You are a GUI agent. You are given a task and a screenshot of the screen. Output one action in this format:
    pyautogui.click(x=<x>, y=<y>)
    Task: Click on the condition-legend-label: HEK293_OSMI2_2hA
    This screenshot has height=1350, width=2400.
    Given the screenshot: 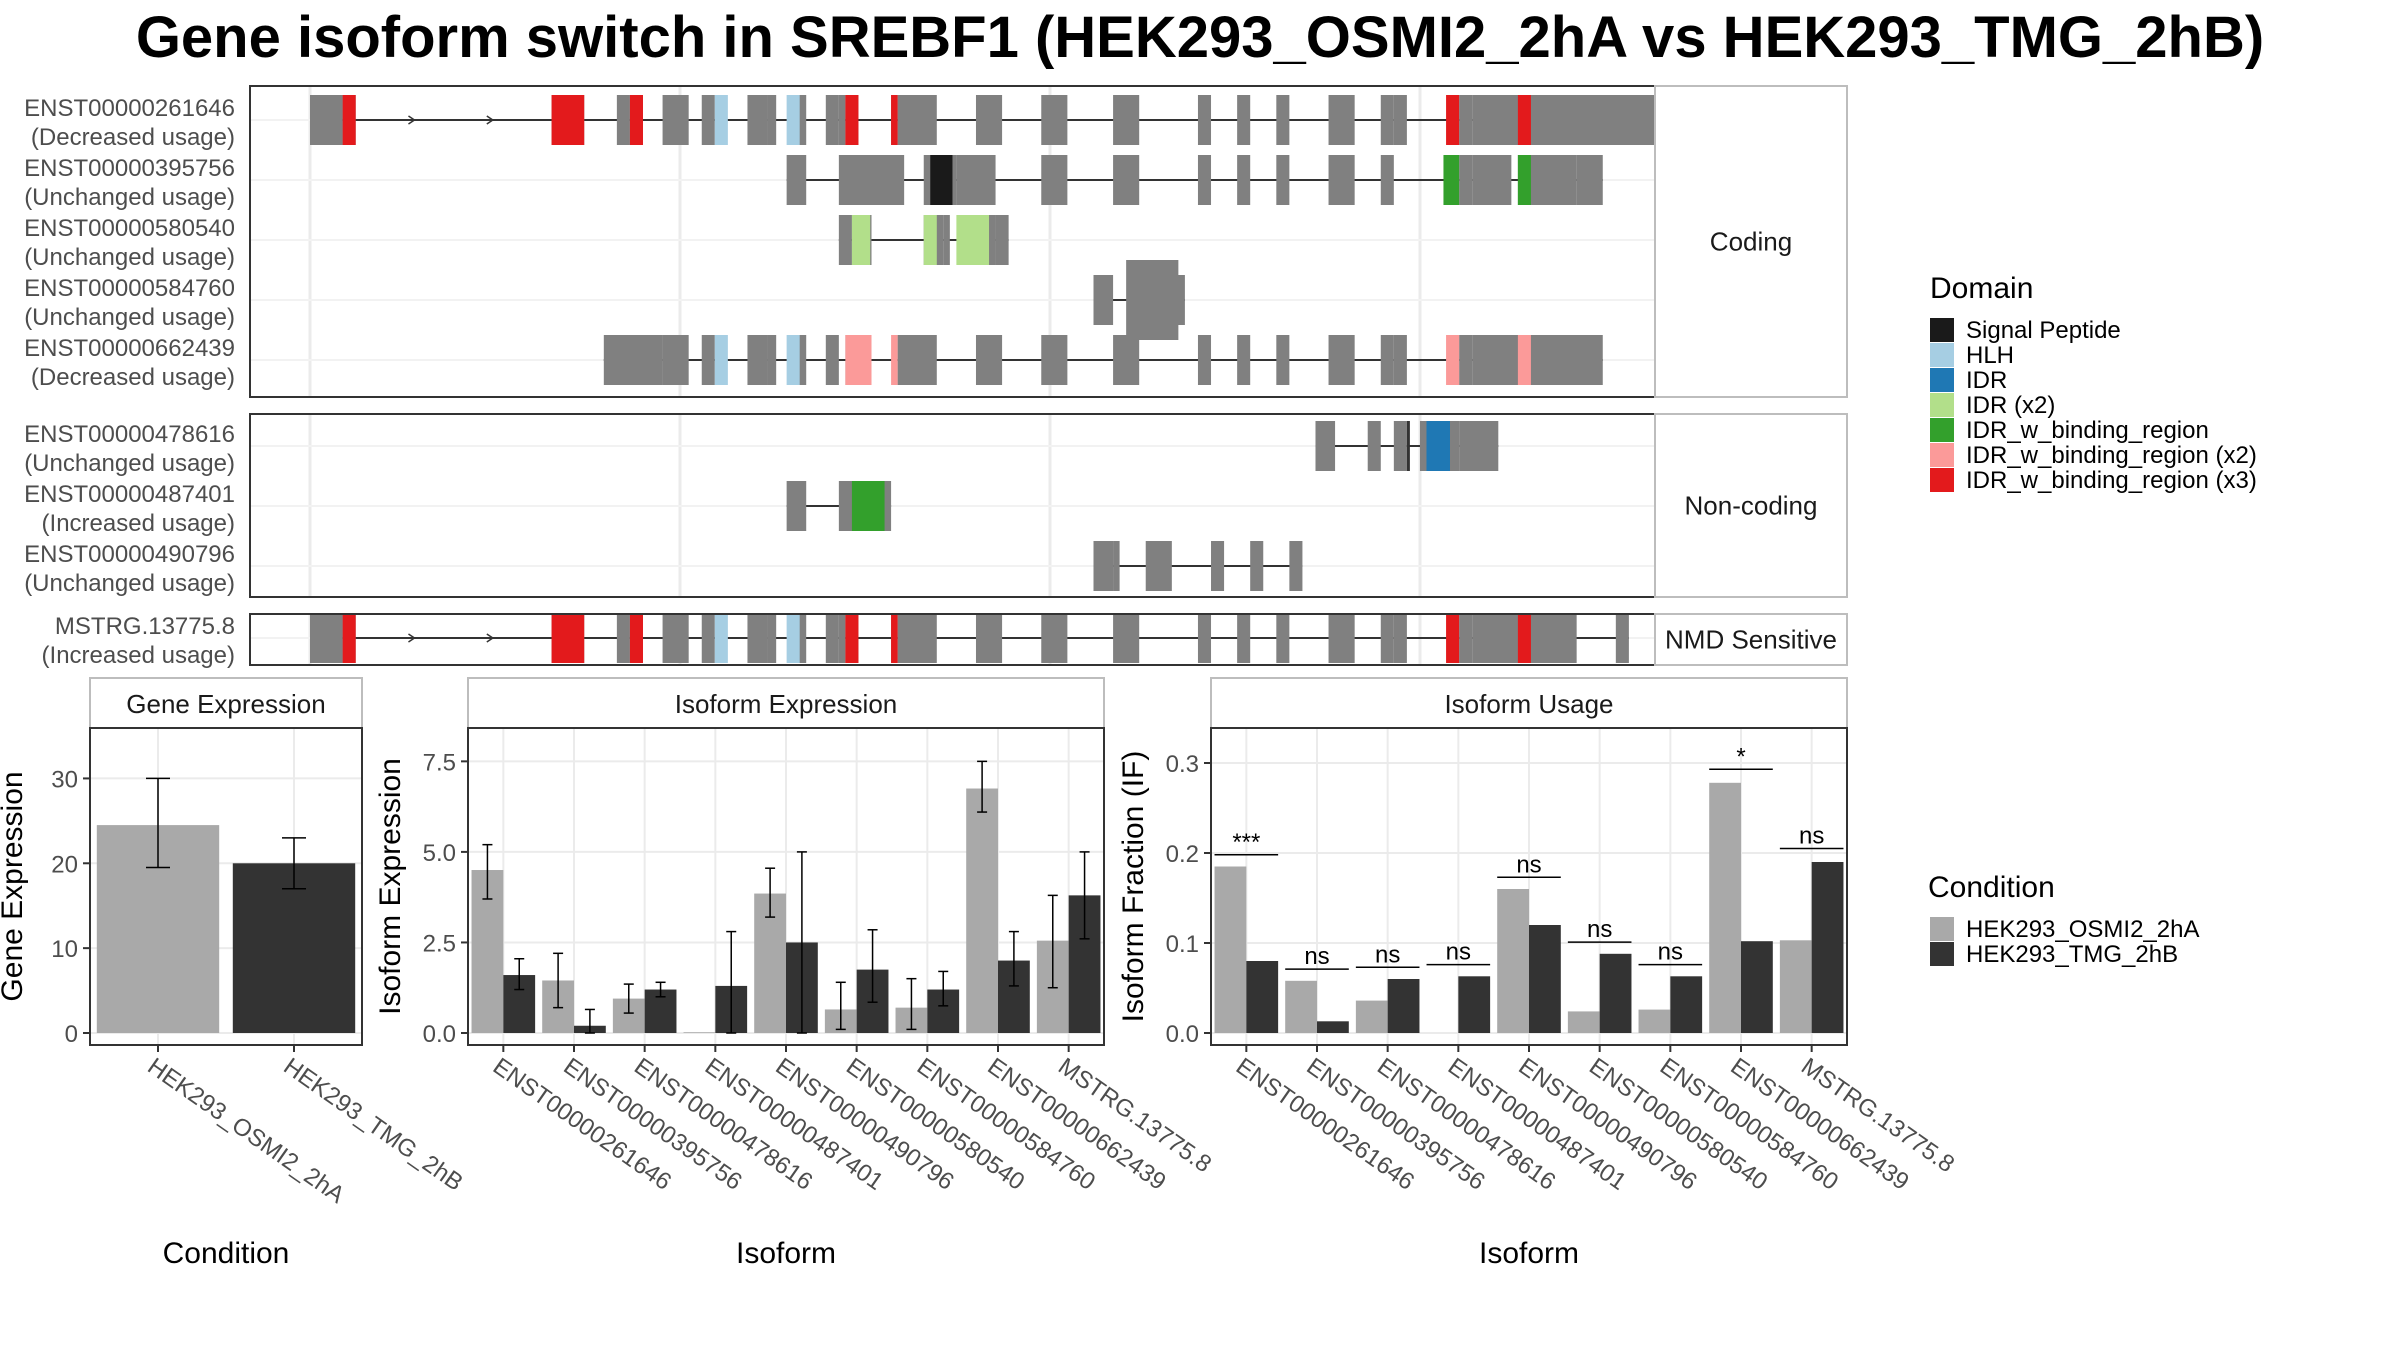 What is the action you would take?
    pyautogui.click(x=2082, y=929)
    